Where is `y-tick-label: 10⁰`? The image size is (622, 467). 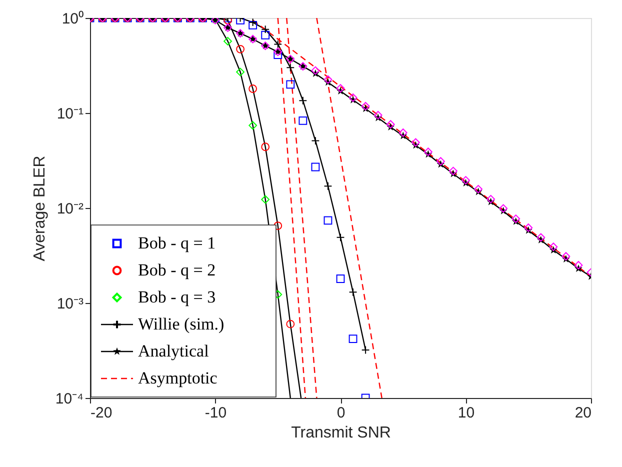
y-tick-label: 10⁰ is located at coordinates (73, 19).